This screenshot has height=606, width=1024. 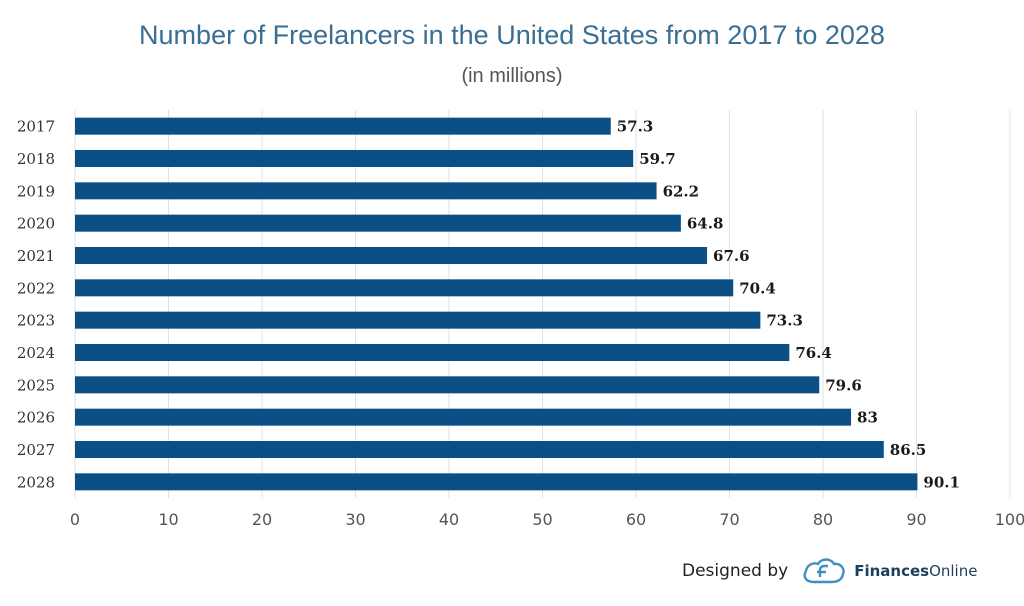 I want to click on x-tick-label: 0, so click(x=75, y=519).